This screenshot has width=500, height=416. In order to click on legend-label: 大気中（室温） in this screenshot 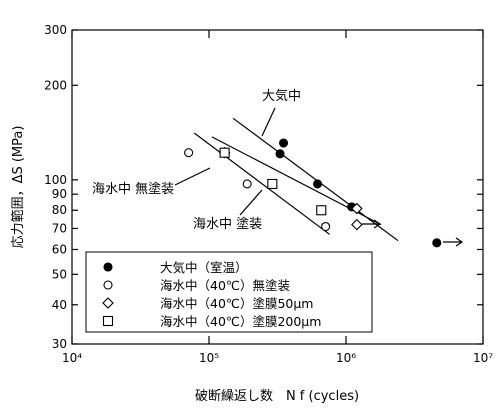, I will do `click(204, 267)`.